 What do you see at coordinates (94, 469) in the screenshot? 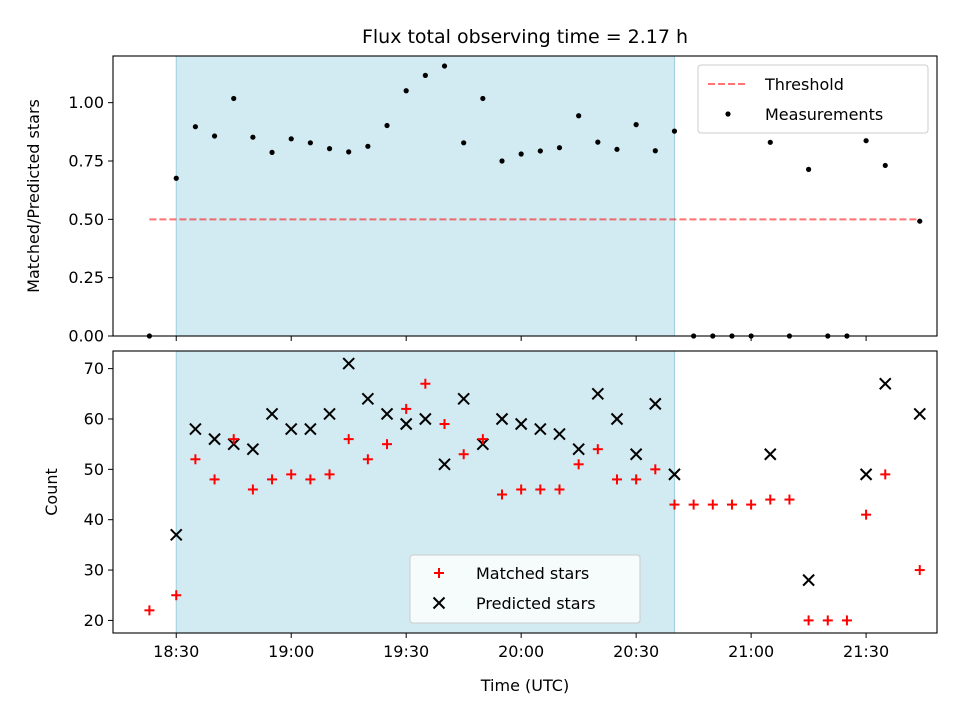
I see `counts-y-tick-label: 50` at bounding box center [94, 469].